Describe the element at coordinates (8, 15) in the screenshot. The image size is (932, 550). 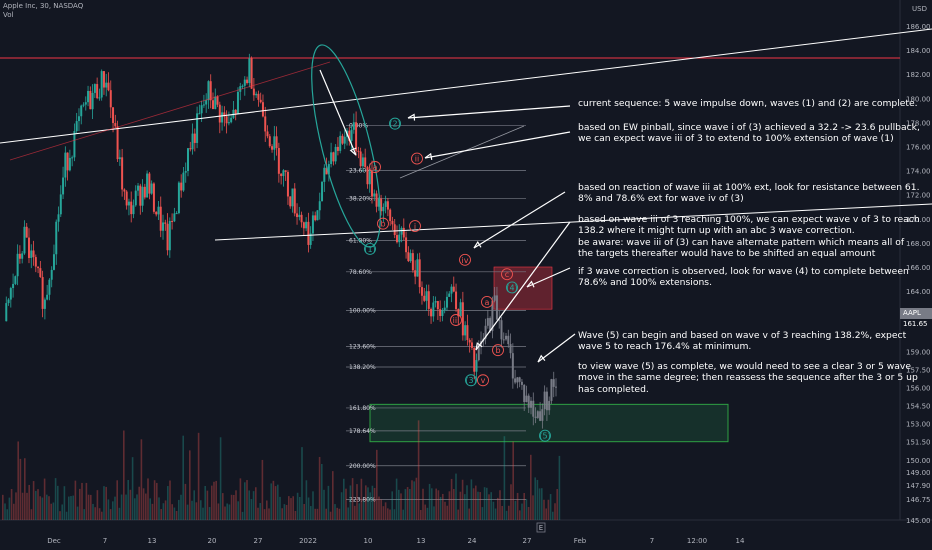
I see `indicator-label: Vol` at that location.